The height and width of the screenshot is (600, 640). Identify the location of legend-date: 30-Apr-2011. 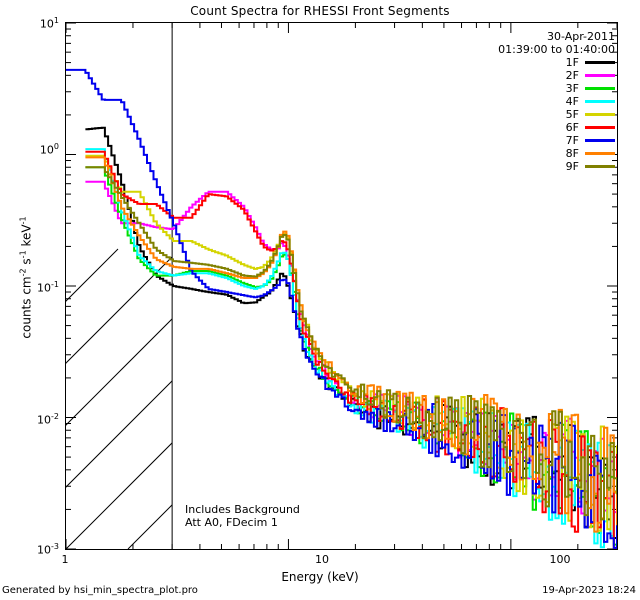
(580, 36).